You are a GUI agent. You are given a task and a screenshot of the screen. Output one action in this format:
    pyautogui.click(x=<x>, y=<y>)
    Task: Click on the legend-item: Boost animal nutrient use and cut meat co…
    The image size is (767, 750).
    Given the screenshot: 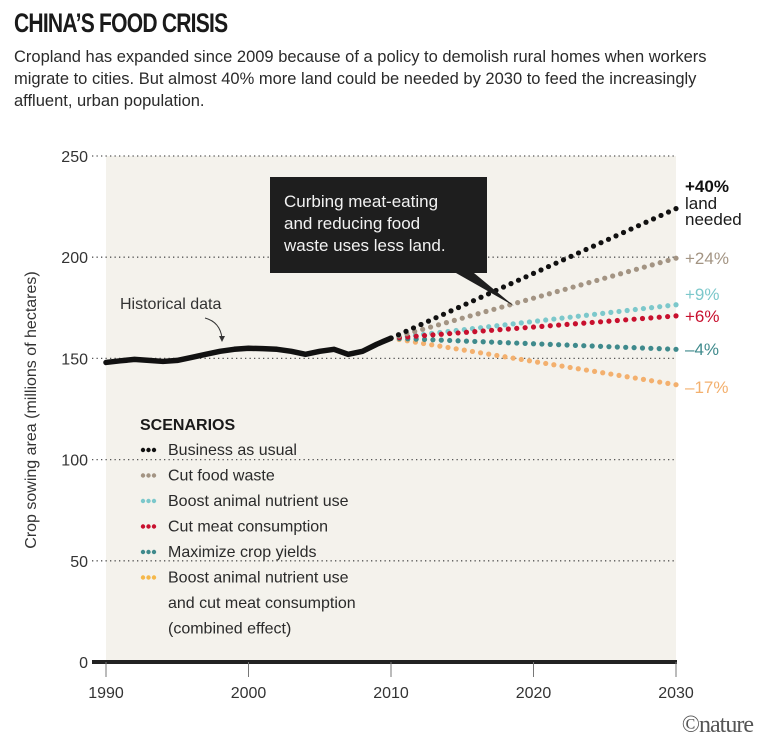 What is the action you would take?
    pyautogui.click(x=248, y=604)
    